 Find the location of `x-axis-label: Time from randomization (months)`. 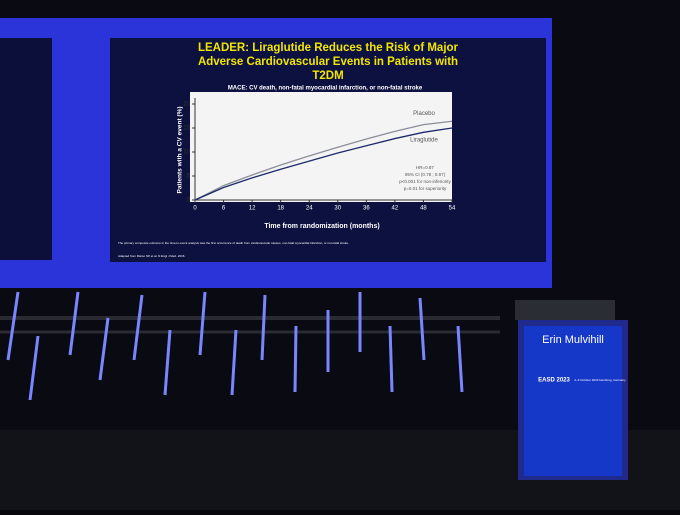

x-axis-label: Time from randomization (months) is located at coordinates (321, 226).